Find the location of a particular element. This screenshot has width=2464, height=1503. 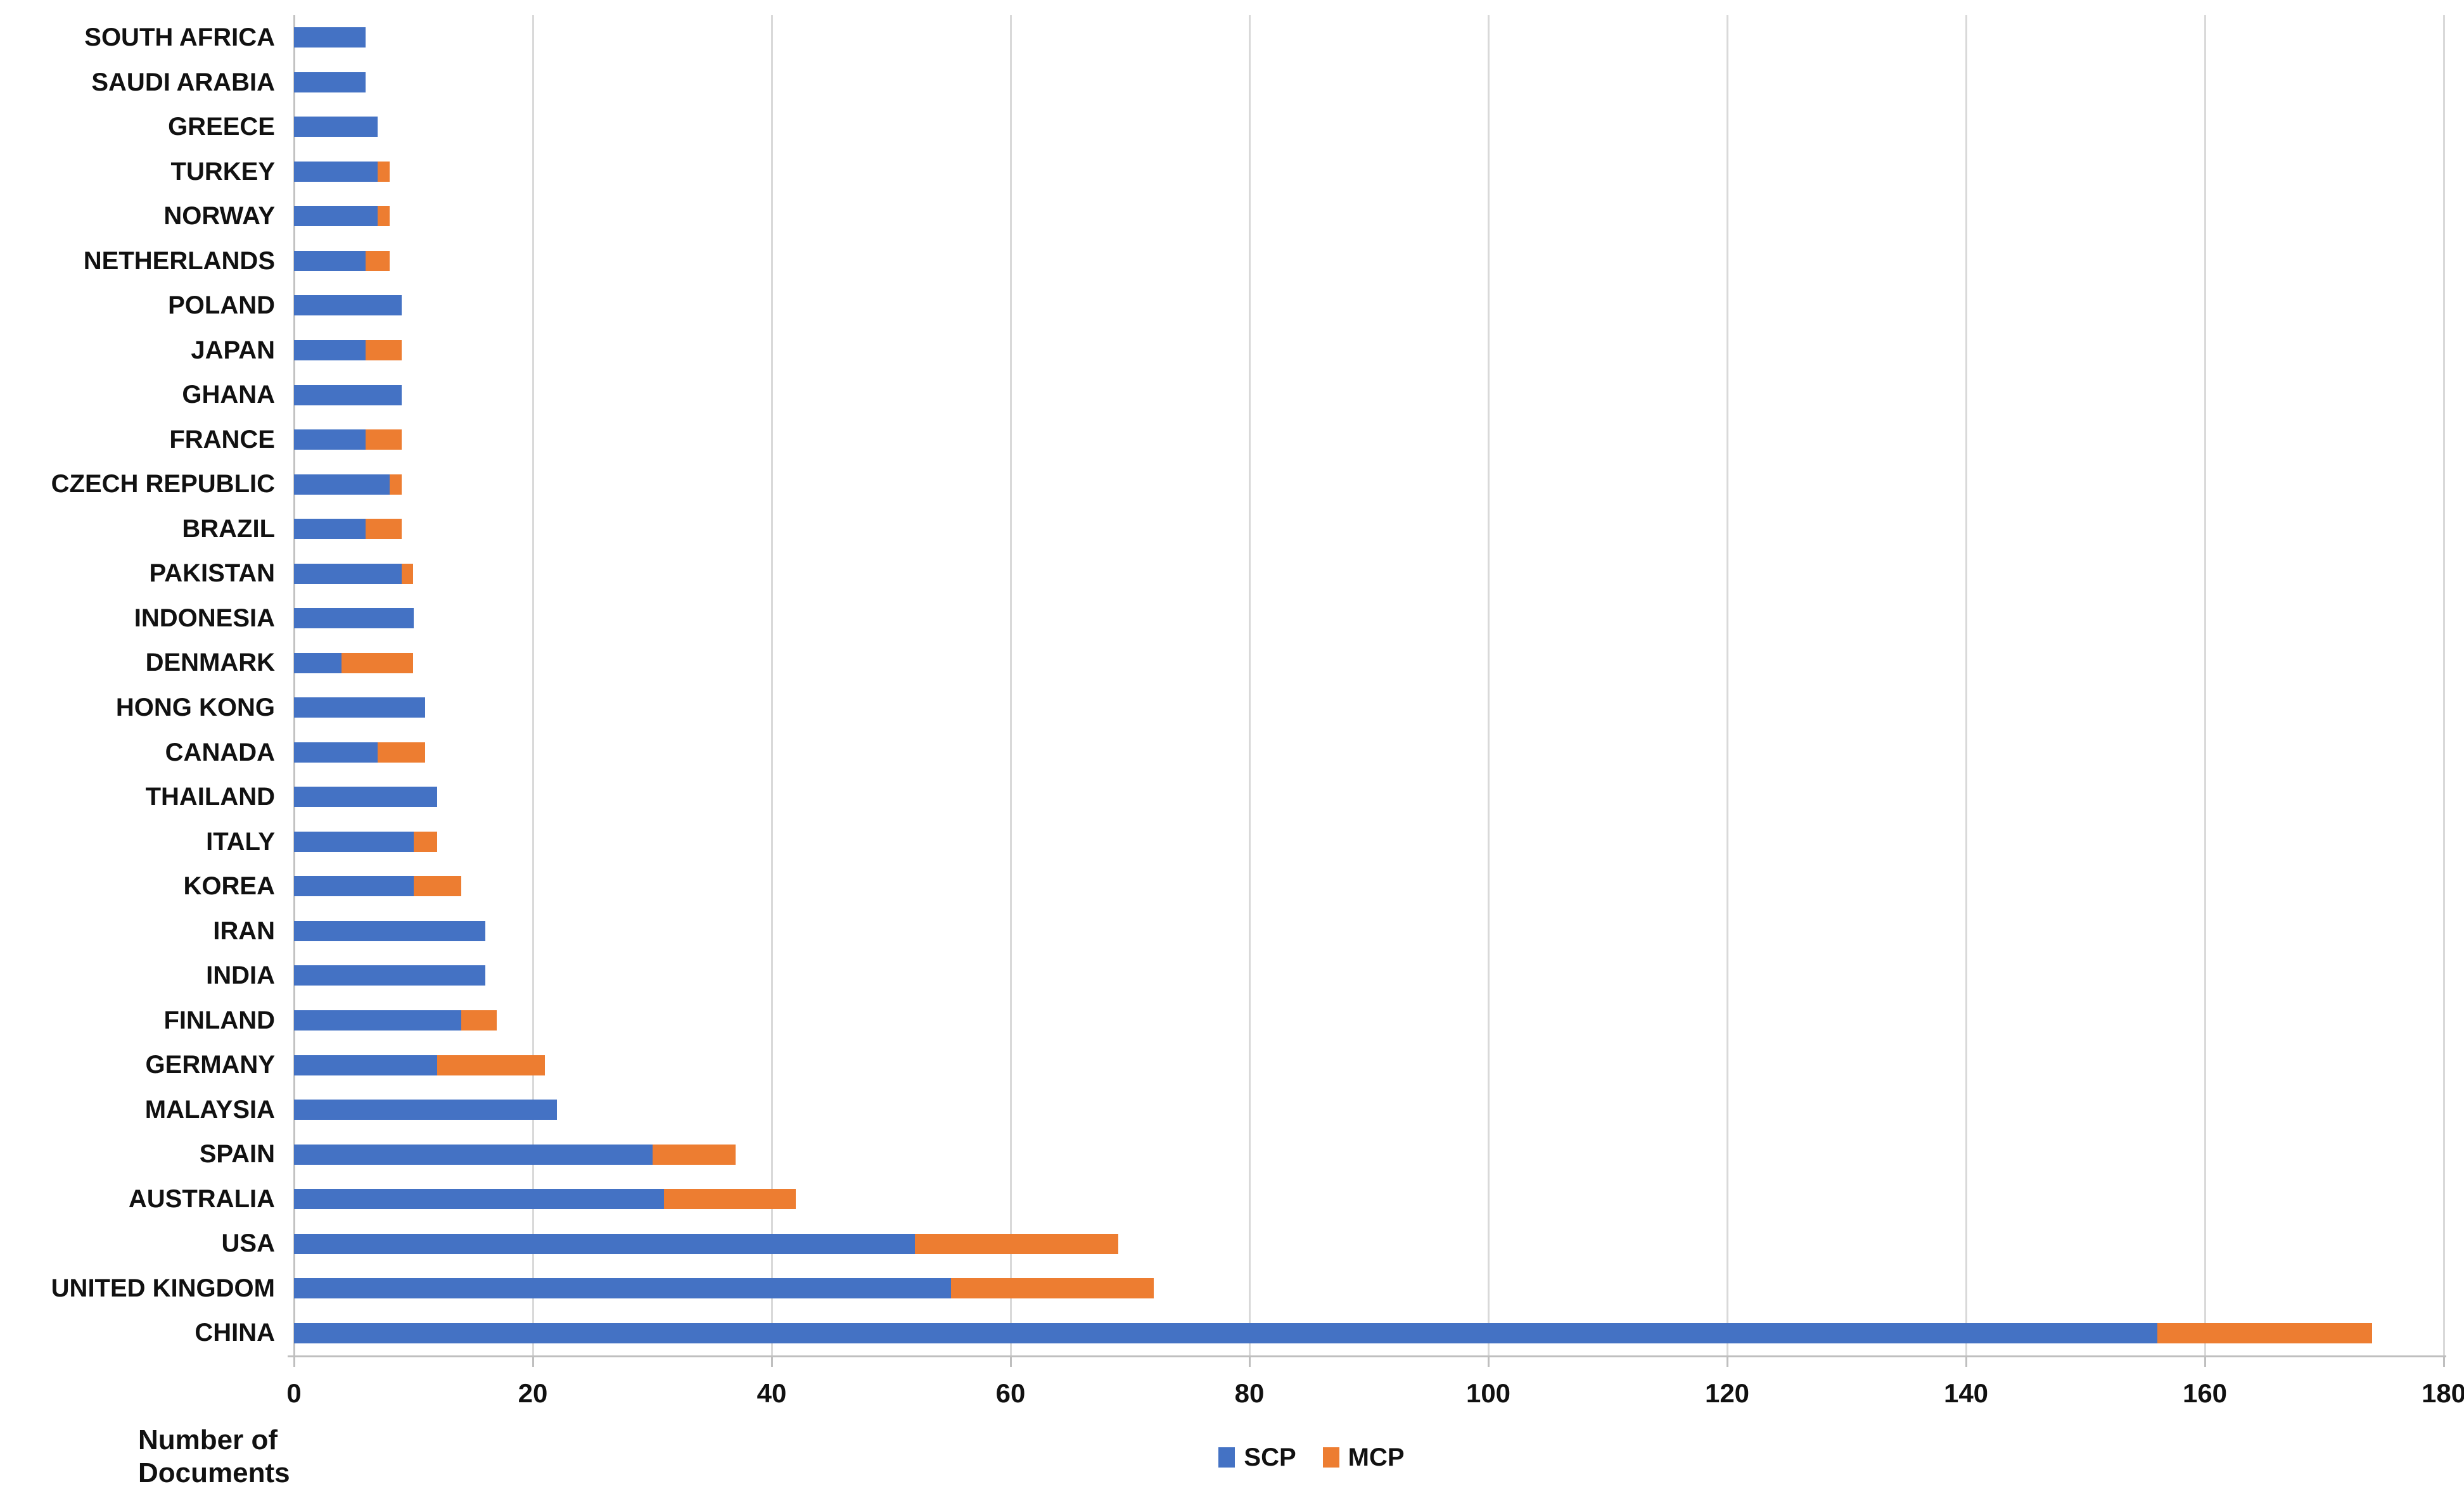

scp-bar-segment-norway is located at coordinates (336, 216).